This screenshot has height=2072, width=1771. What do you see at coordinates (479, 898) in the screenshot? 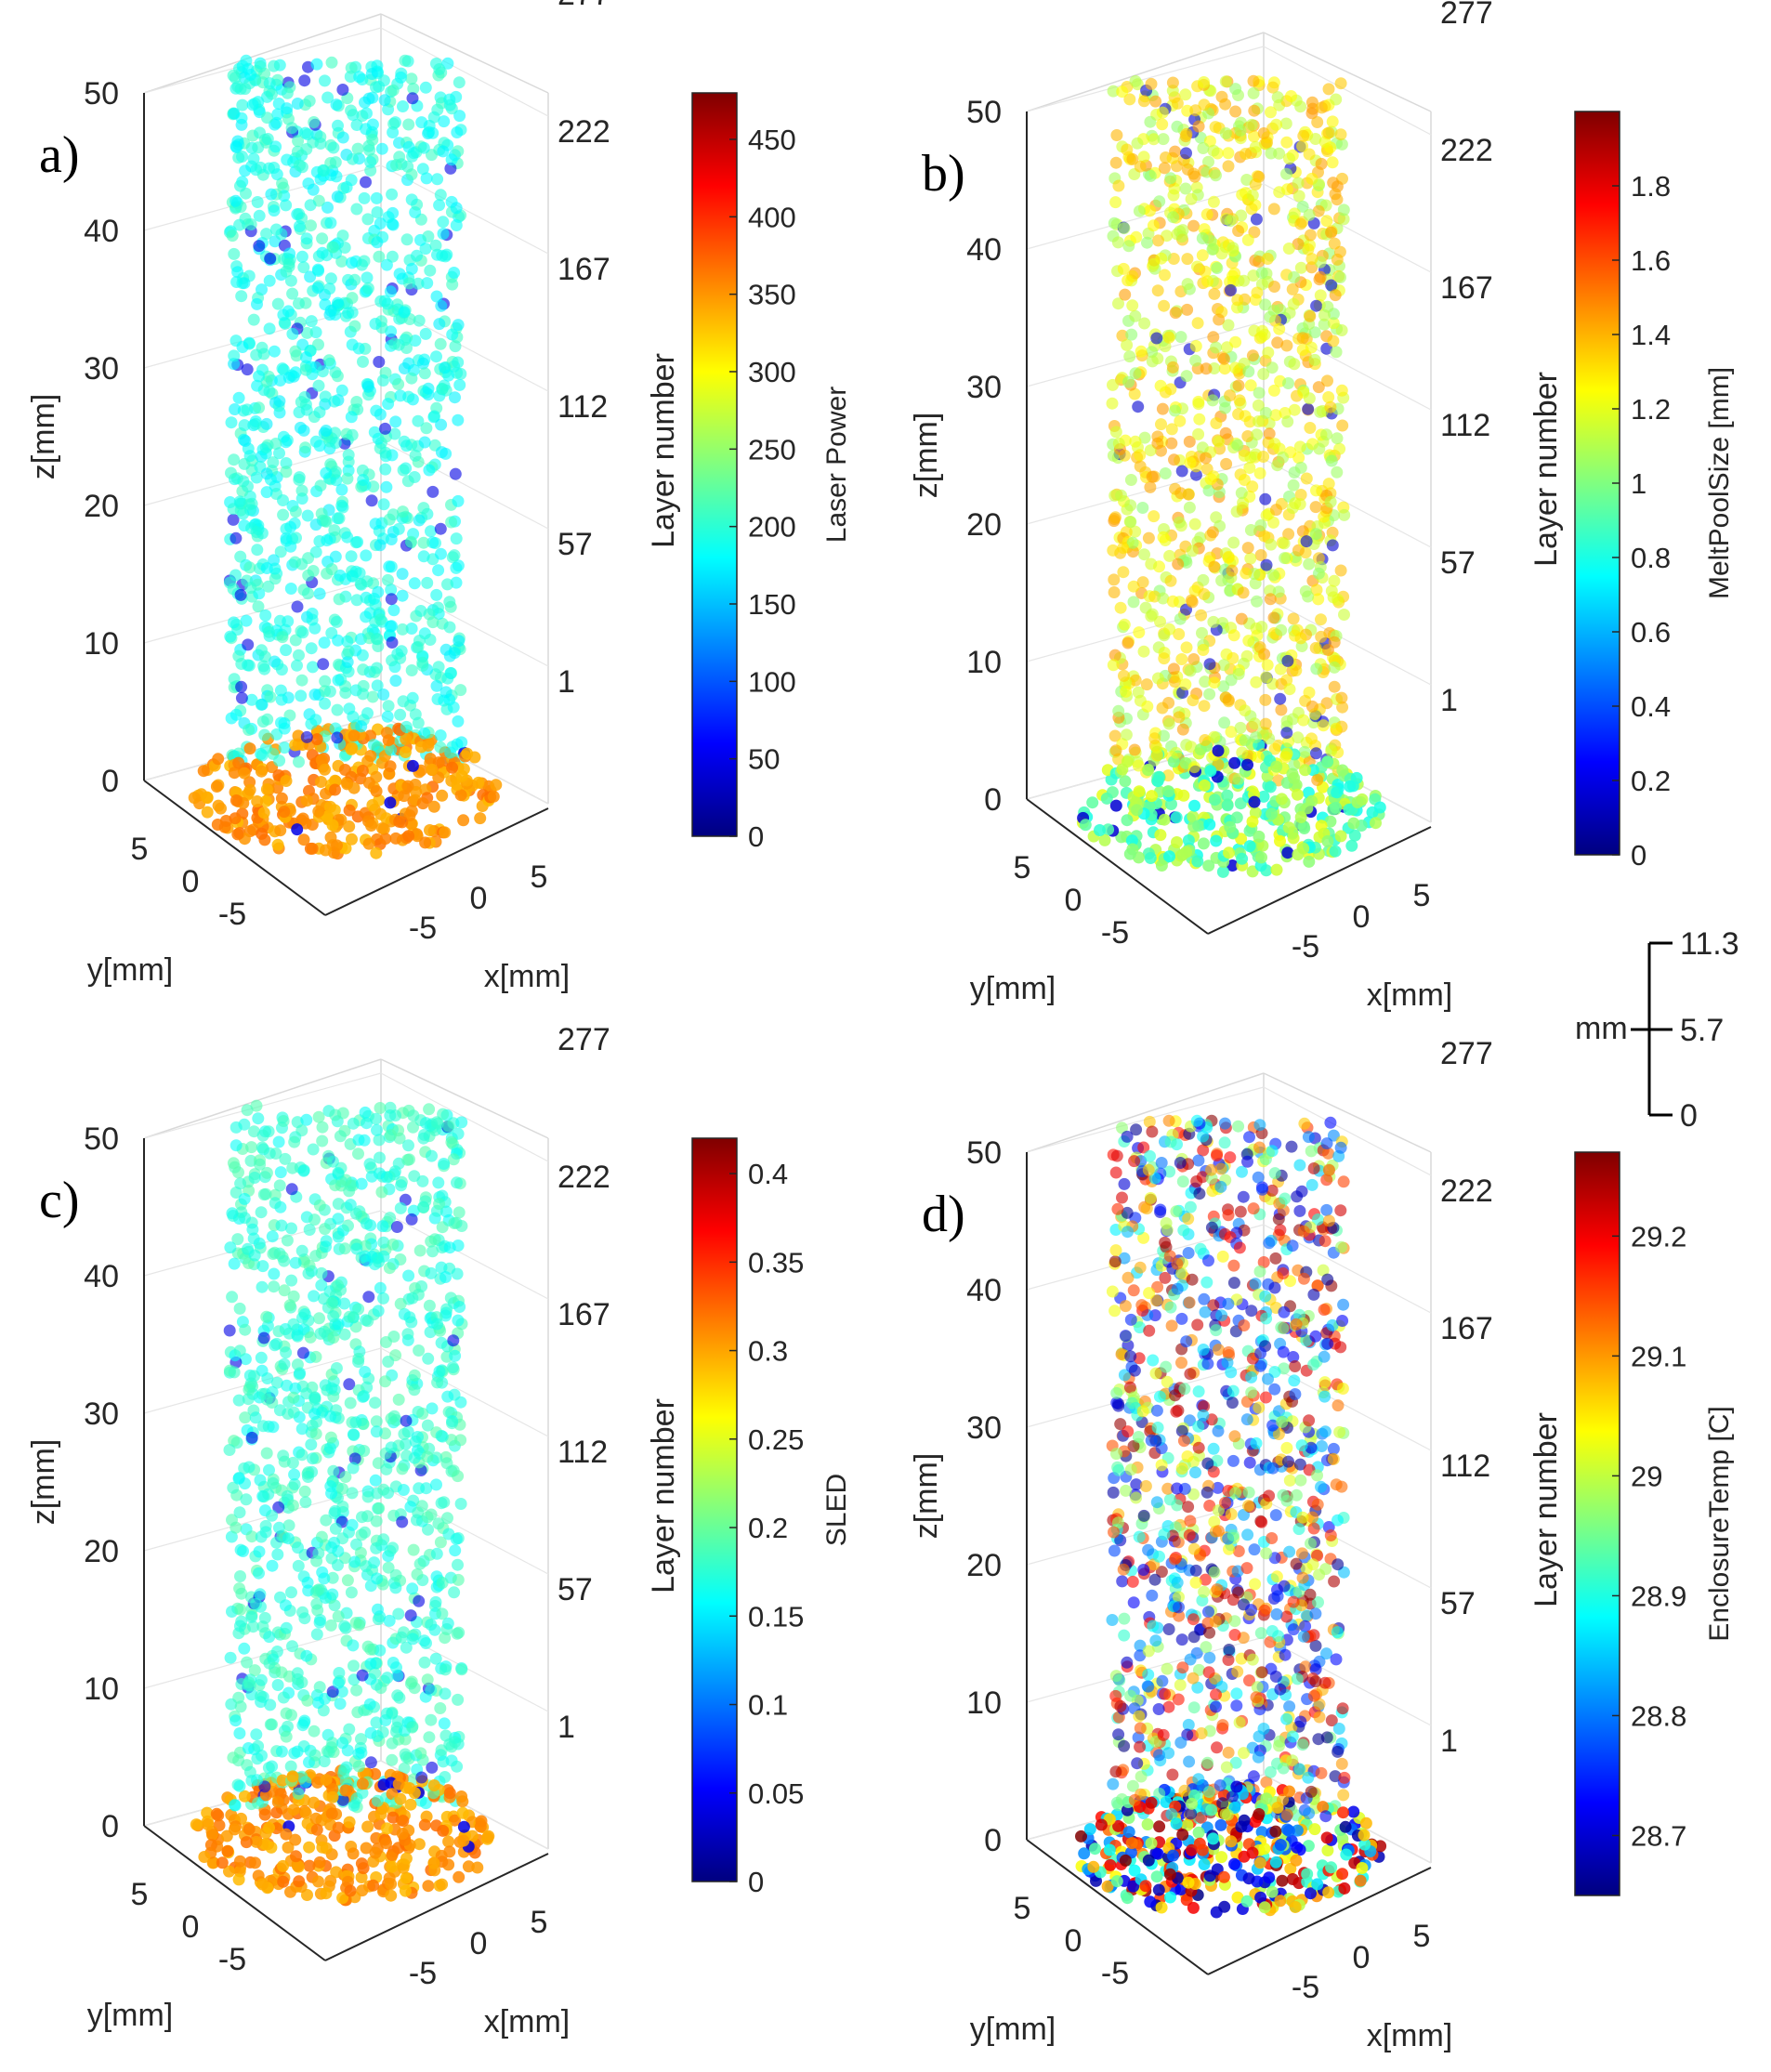
I see `x-tick-label: 0` at bounding box center [479, 898].